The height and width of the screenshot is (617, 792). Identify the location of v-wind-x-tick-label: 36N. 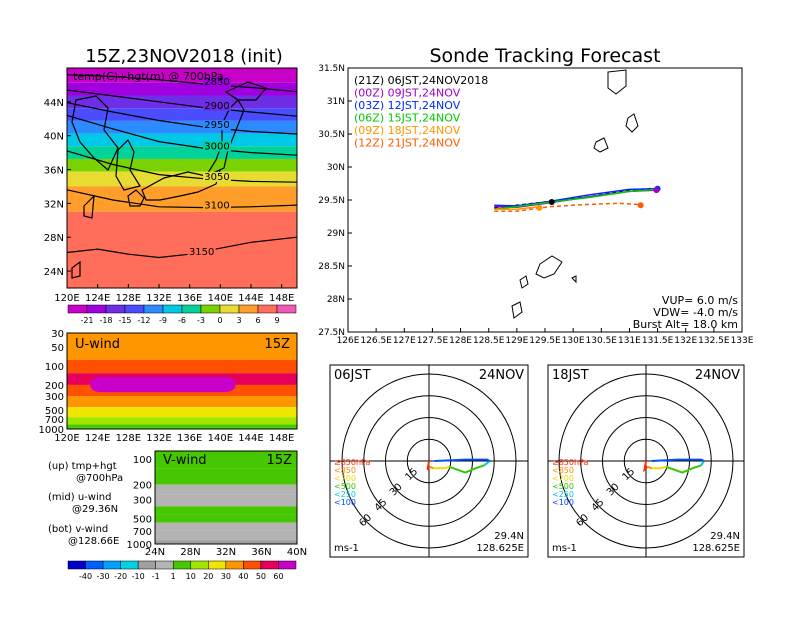
(261, 552).